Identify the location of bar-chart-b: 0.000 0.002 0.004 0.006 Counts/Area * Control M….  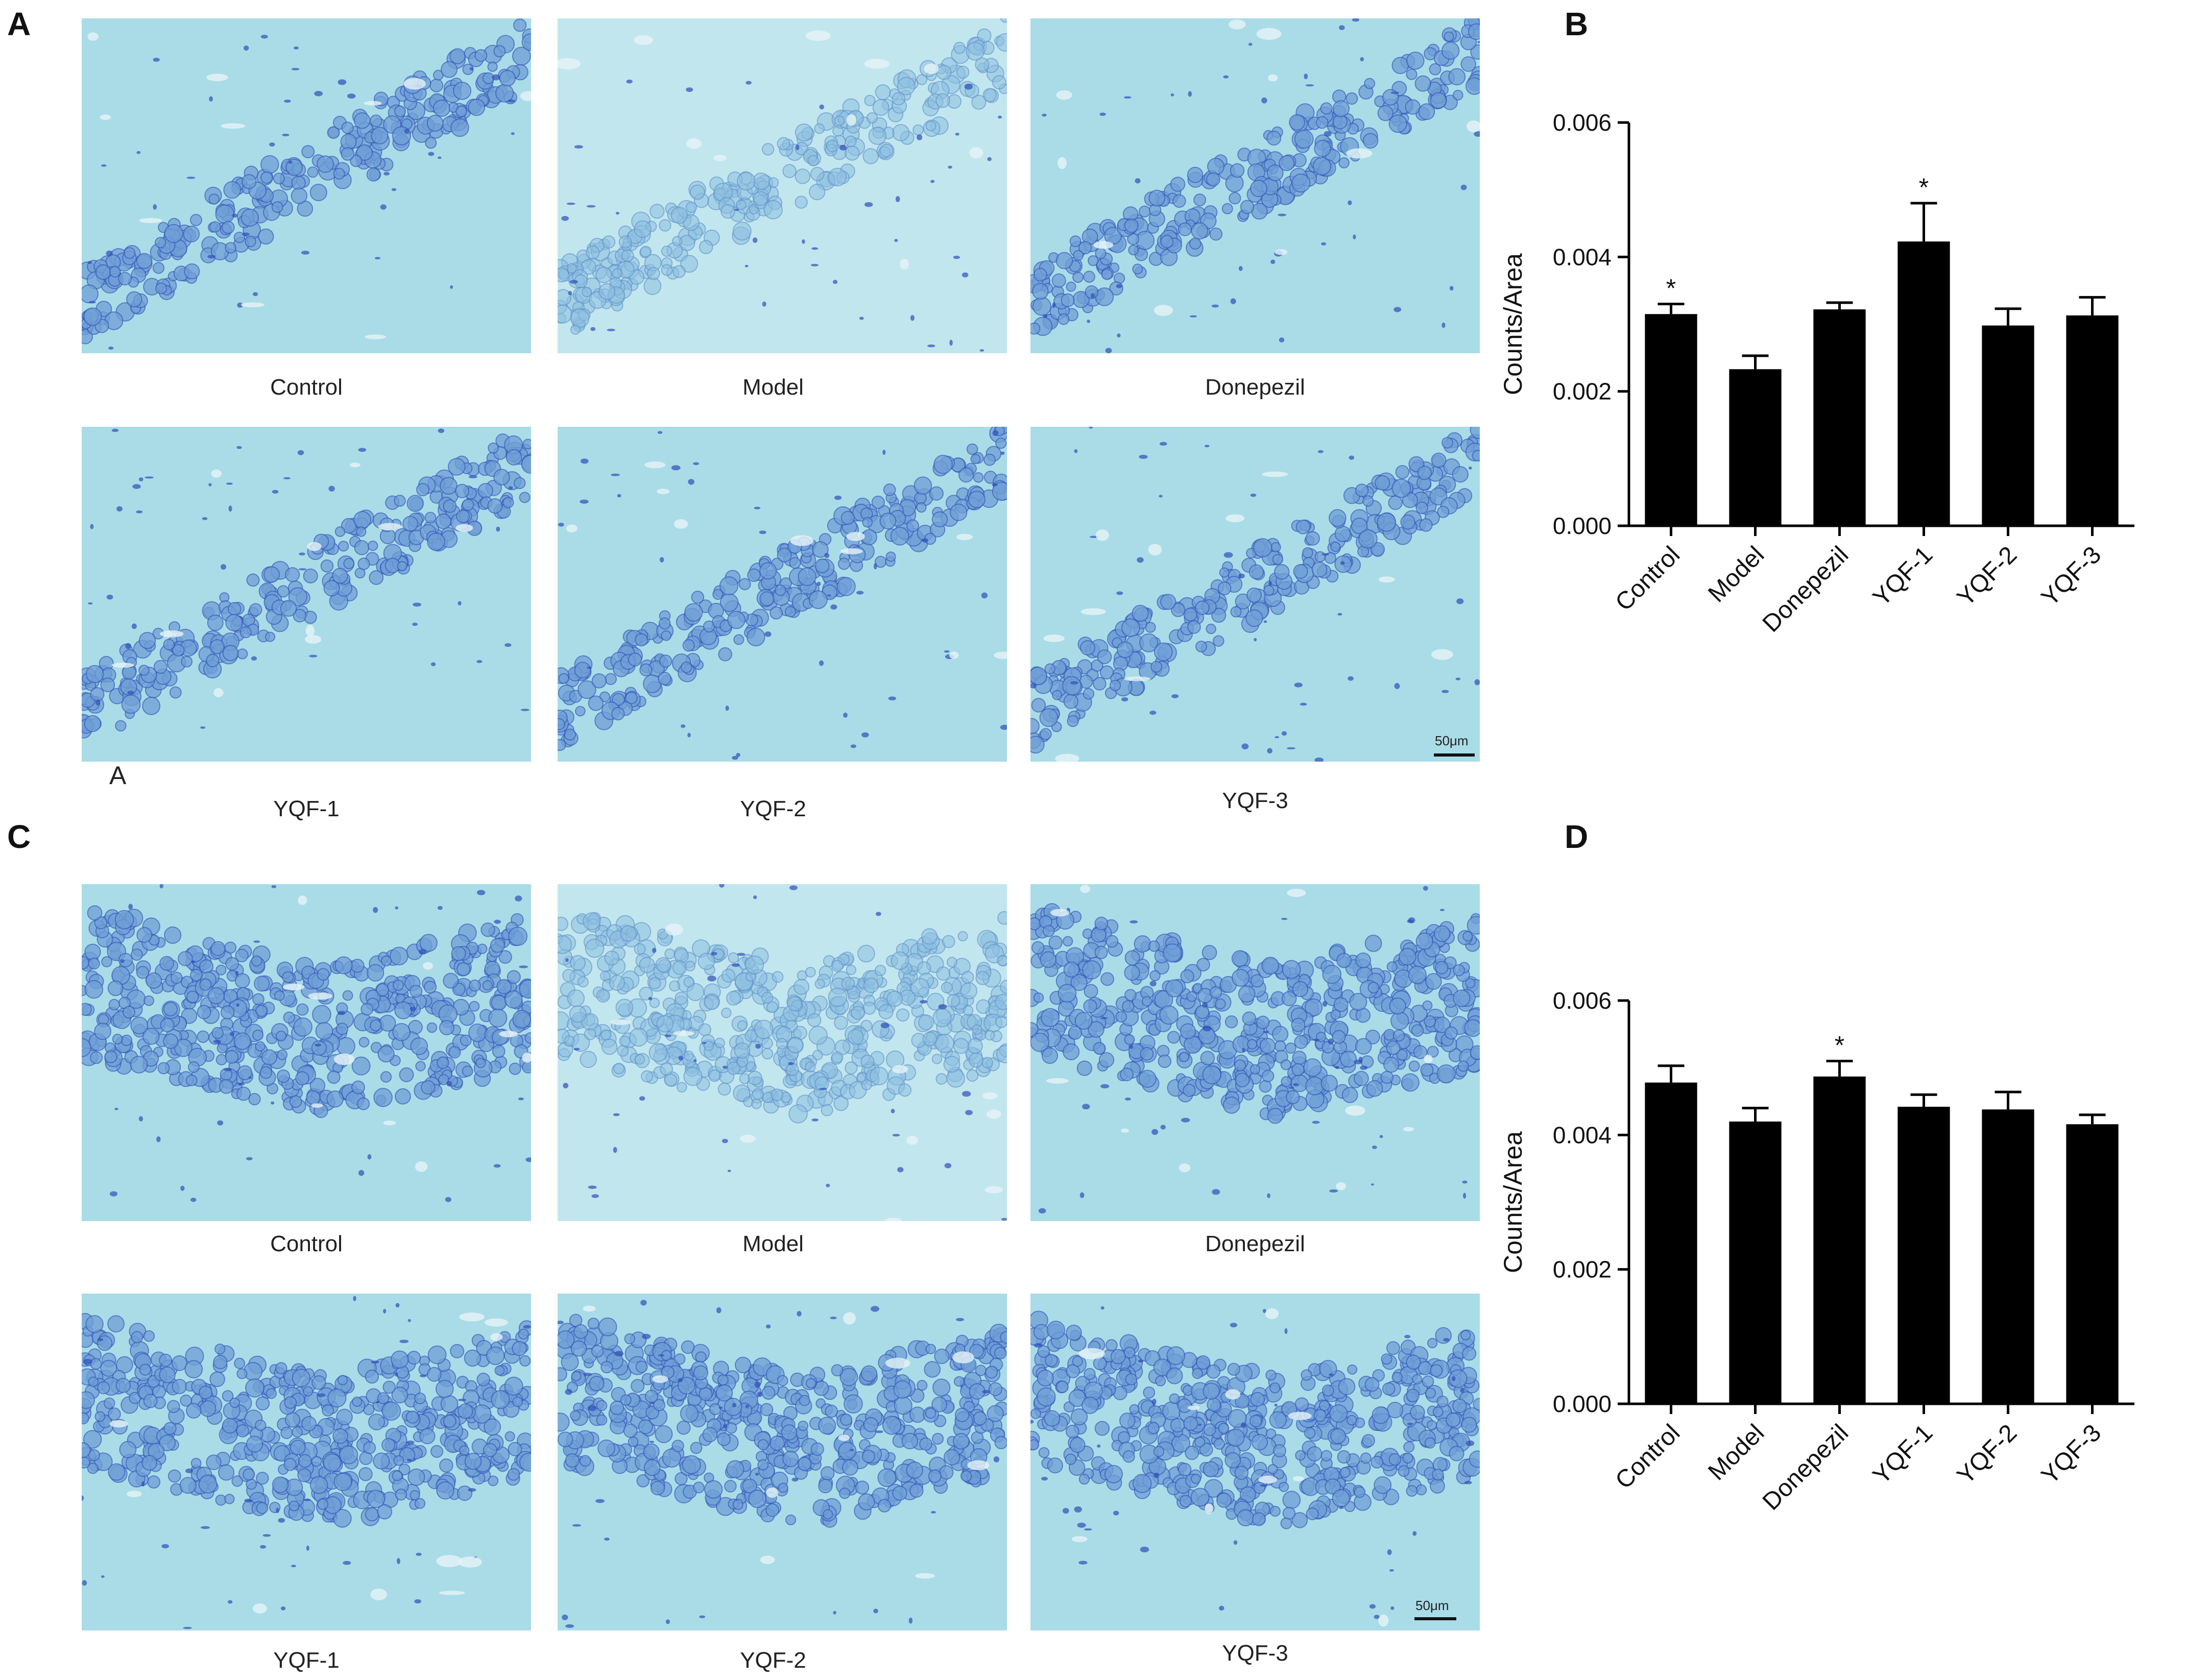
(1852, 393).